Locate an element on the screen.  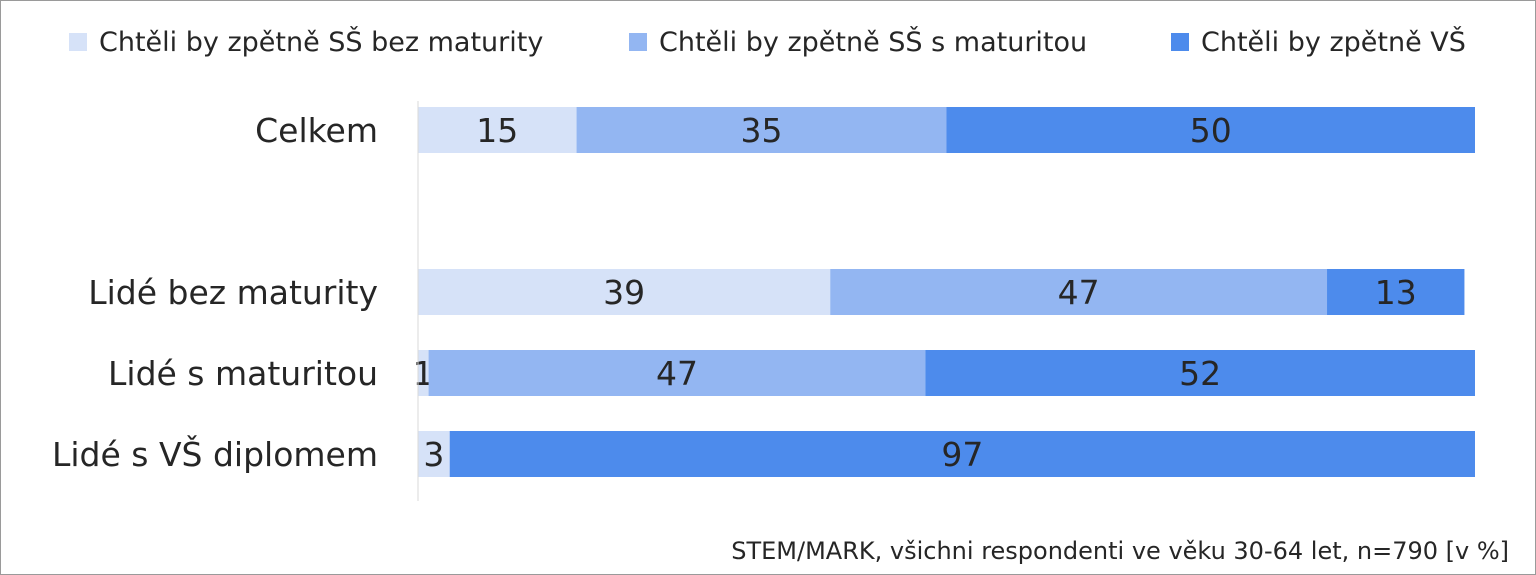
bar-value-label: 50 is located at coordinates (1211, 130).